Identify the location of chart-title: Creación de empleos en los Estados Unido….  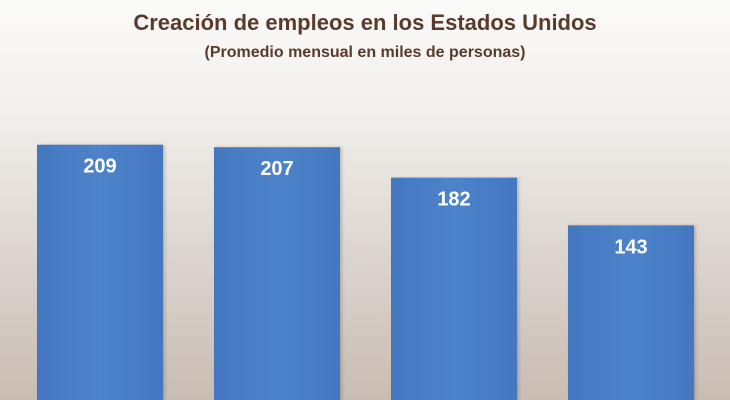
(365, 22).